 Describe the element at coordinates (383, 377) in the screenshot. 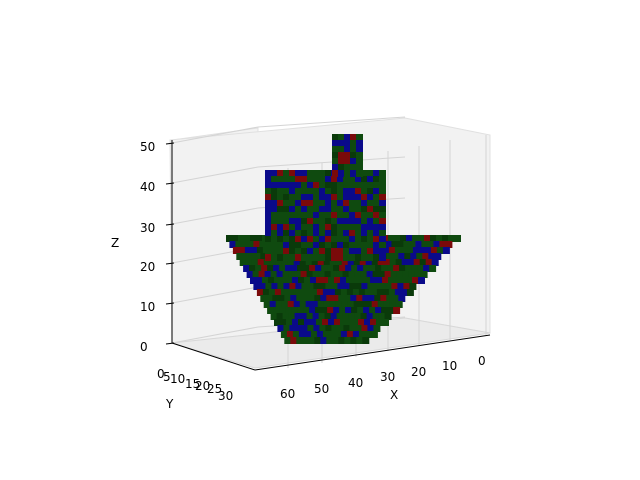

I see `x-tick-labels: 0 10 20 30 40 50 60` at that location.